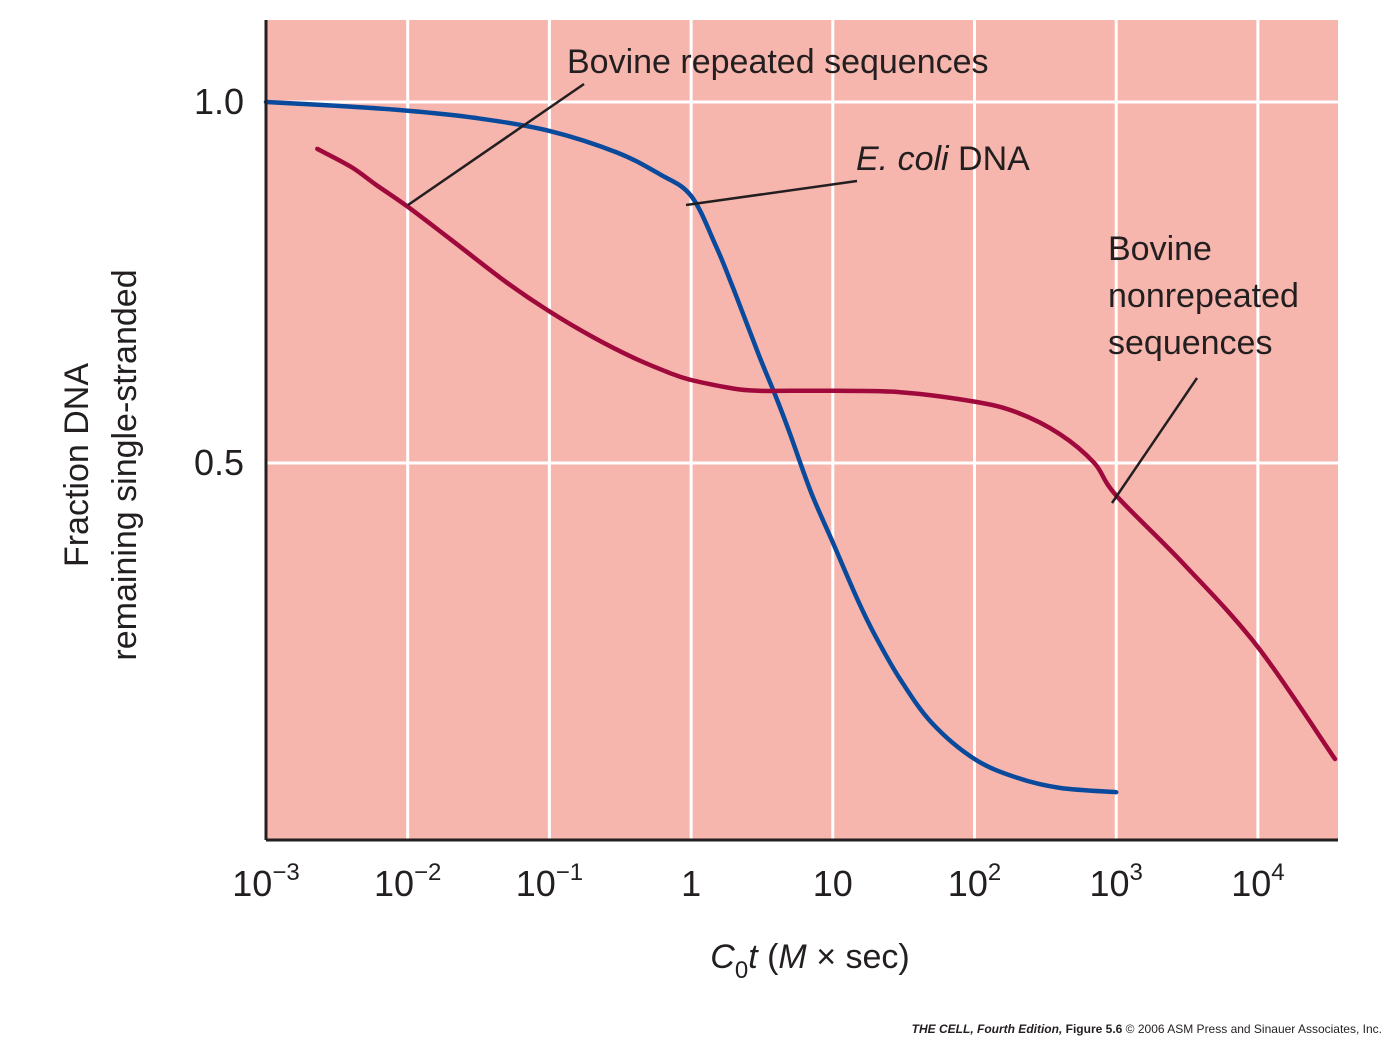  What do you see at coordinates (219, 101) in the screenshot?
I see `y-tick-label: 1.0` at bounding box center [219, 101].